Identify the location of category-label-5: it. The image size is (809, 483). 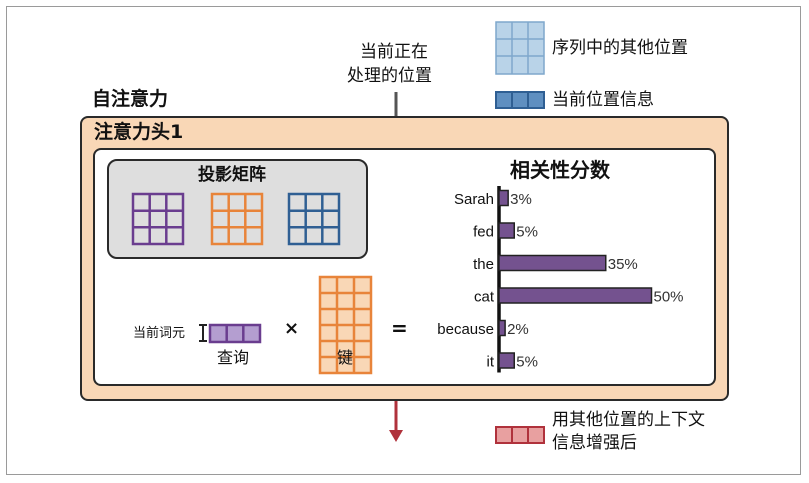
(491, 362).